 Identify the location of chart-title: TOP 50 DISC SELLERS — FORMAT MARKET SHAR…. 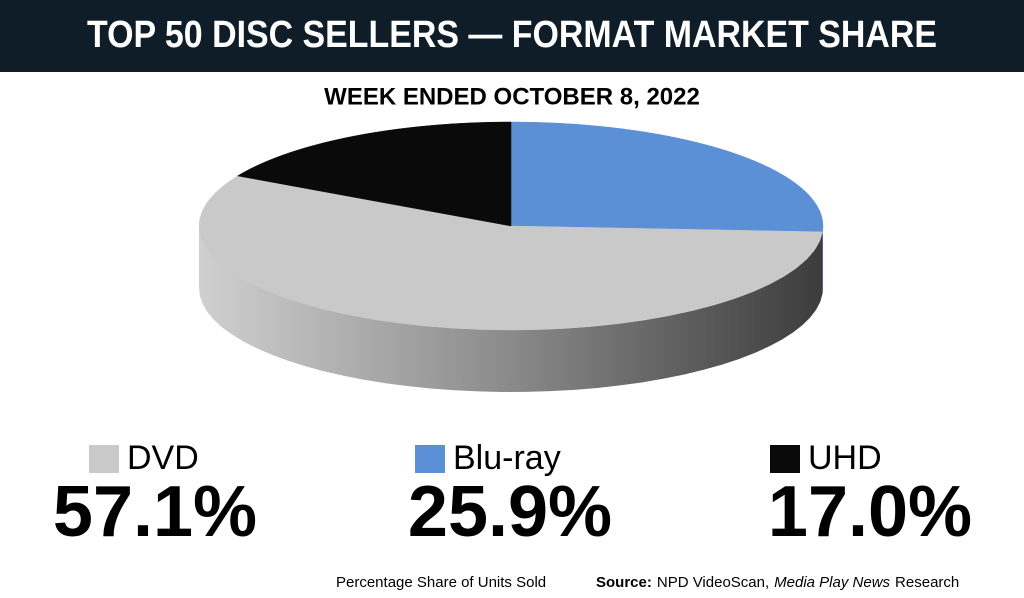
(512, 35).